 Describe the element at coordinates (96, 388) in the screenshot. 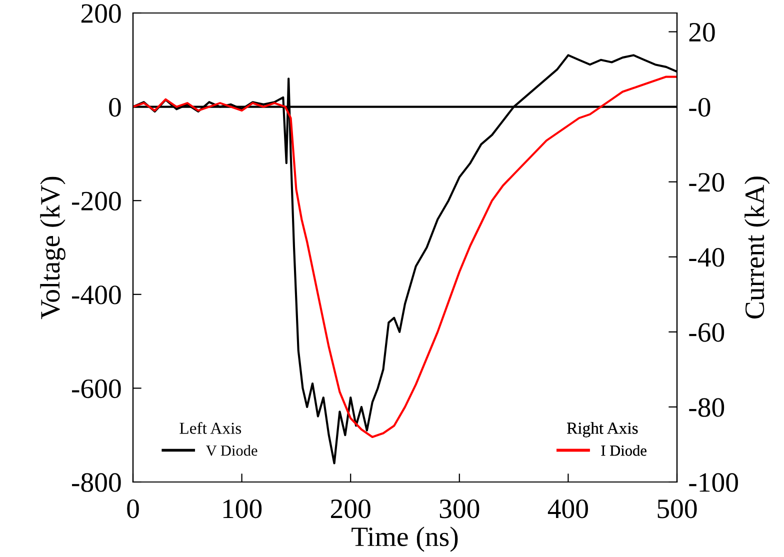

I see `y-tick-label: -600` at that location.